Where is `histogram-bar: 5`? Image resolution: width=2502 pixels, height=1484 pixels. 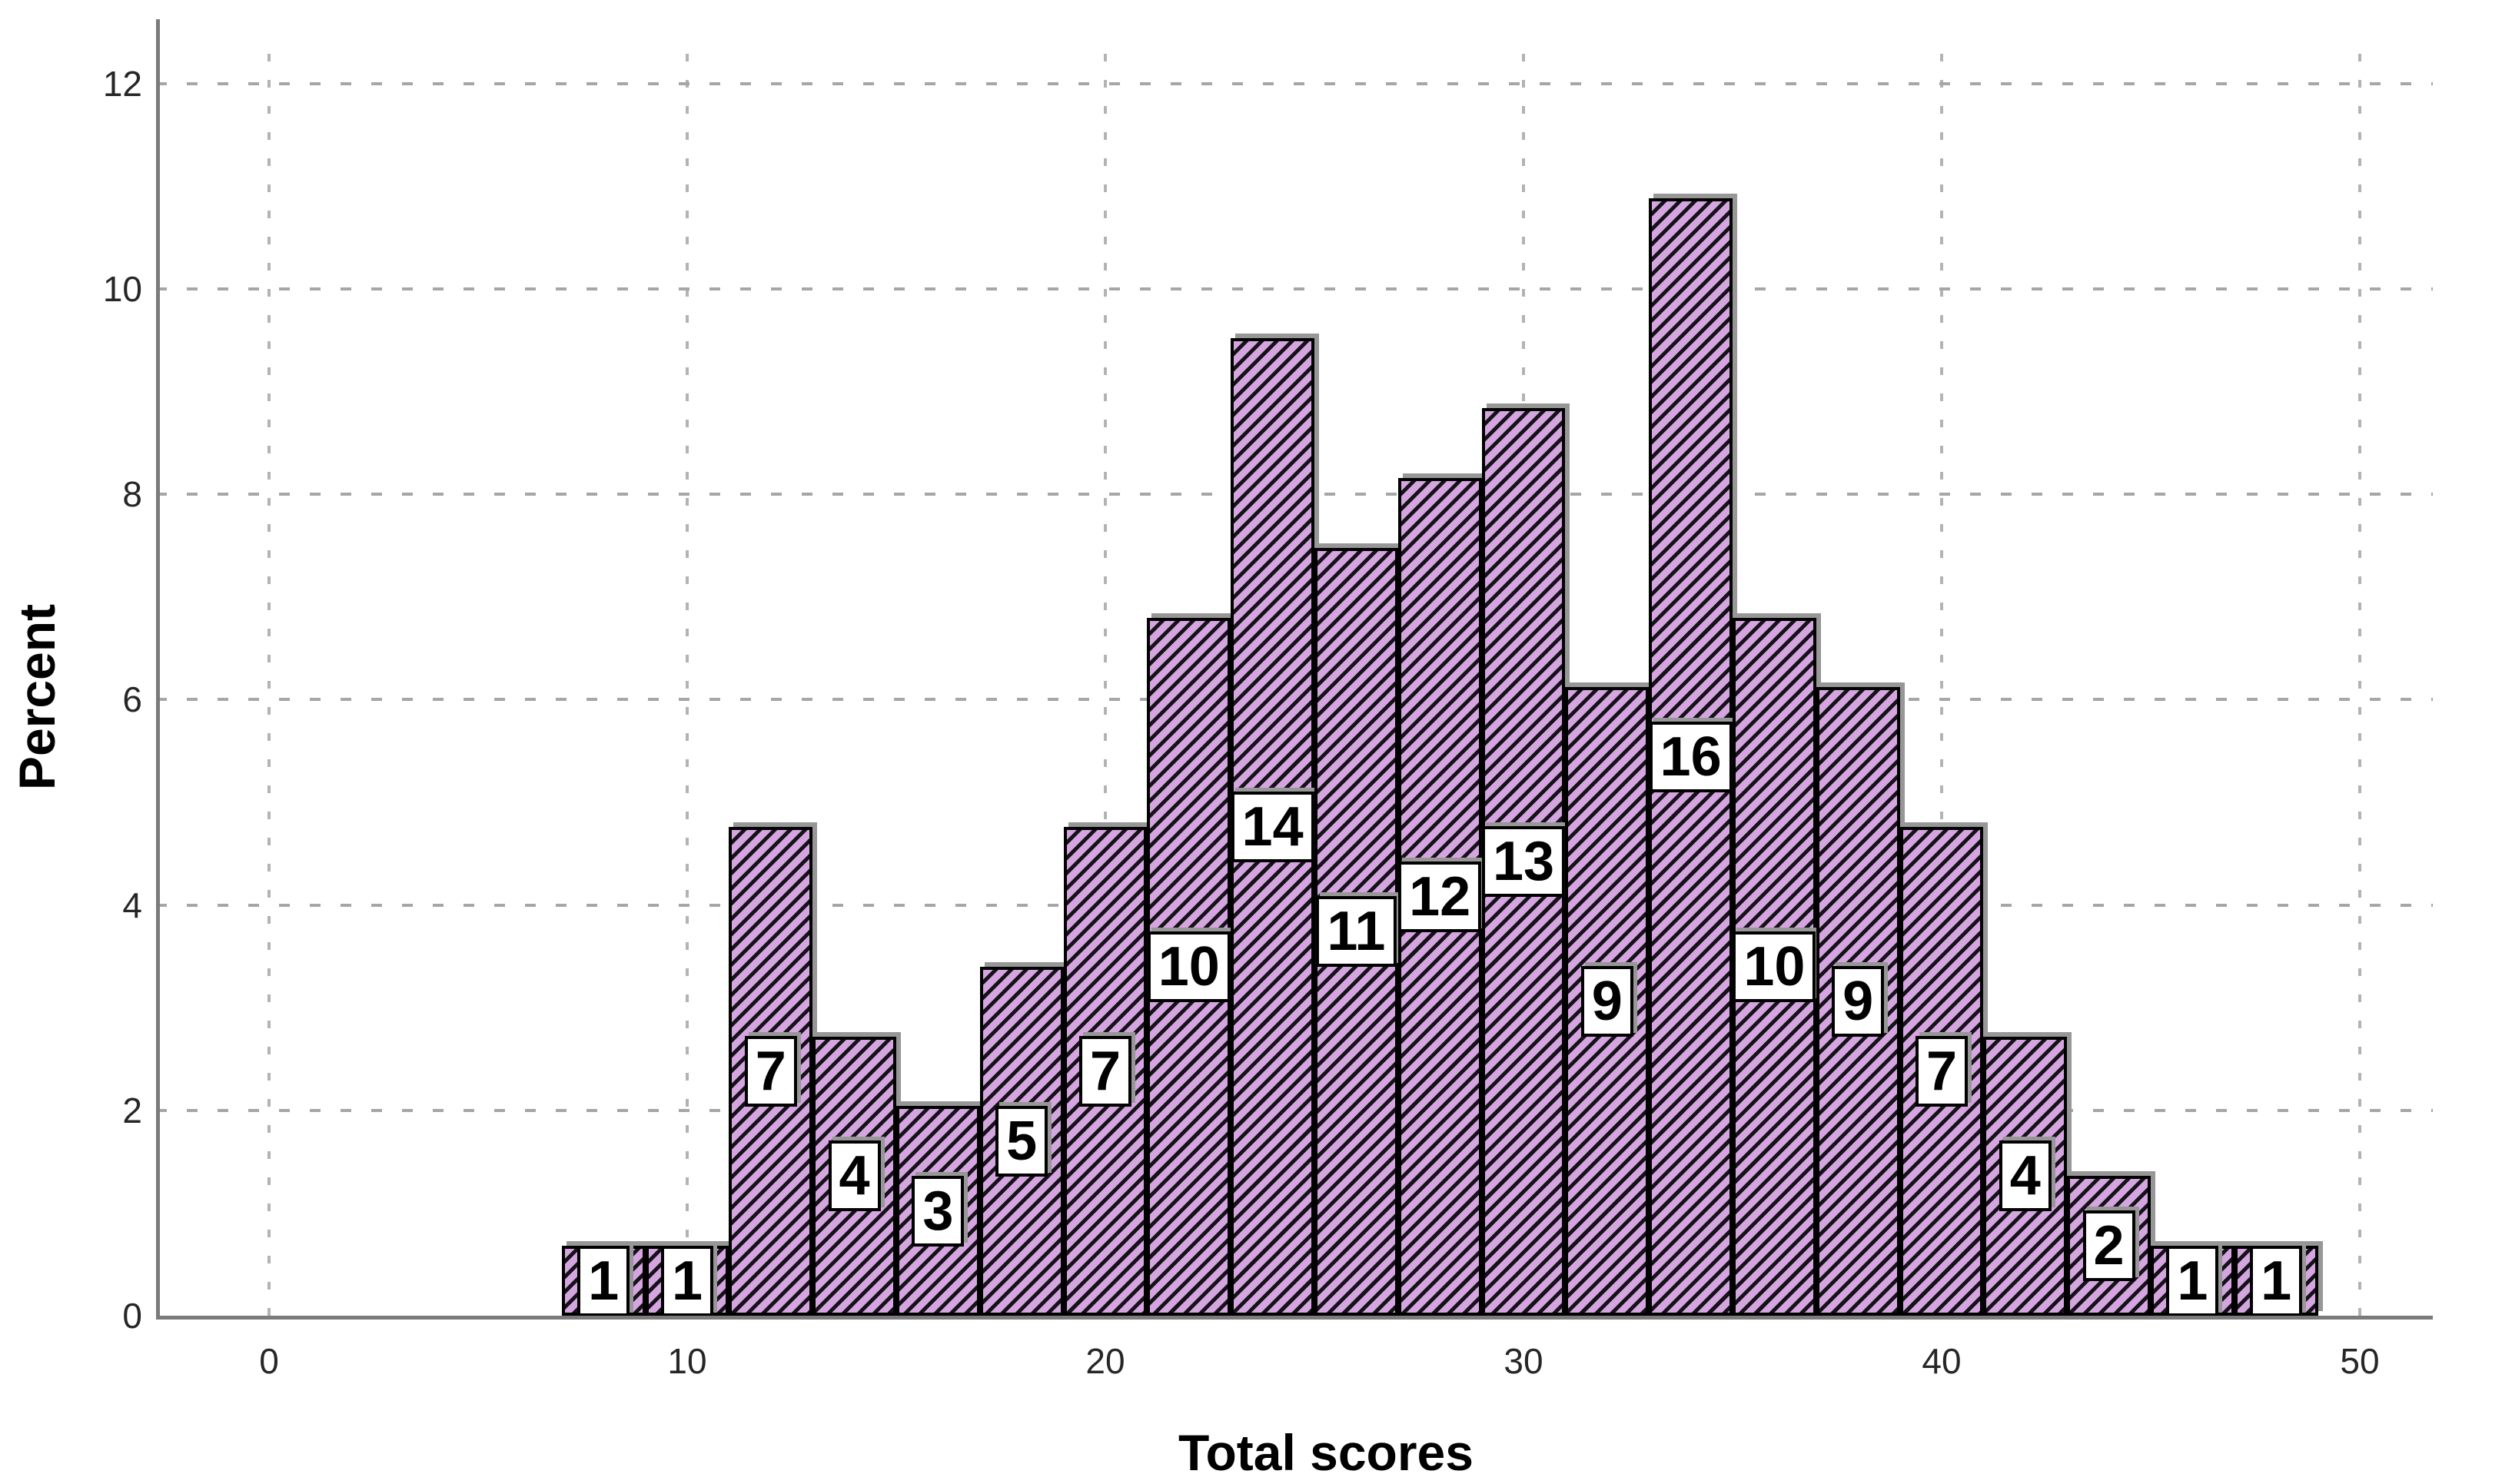 histogram-bar: 5 is located at coordinates (1021, 1141).